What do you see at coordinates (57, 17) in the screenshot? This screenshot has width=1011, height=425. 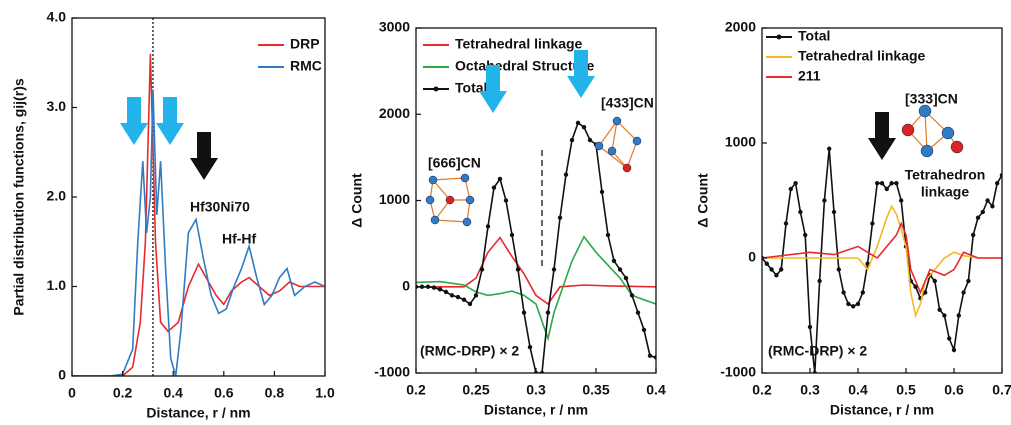 I see `y-tick-label: 4.0` at bounding box center [57, 17].